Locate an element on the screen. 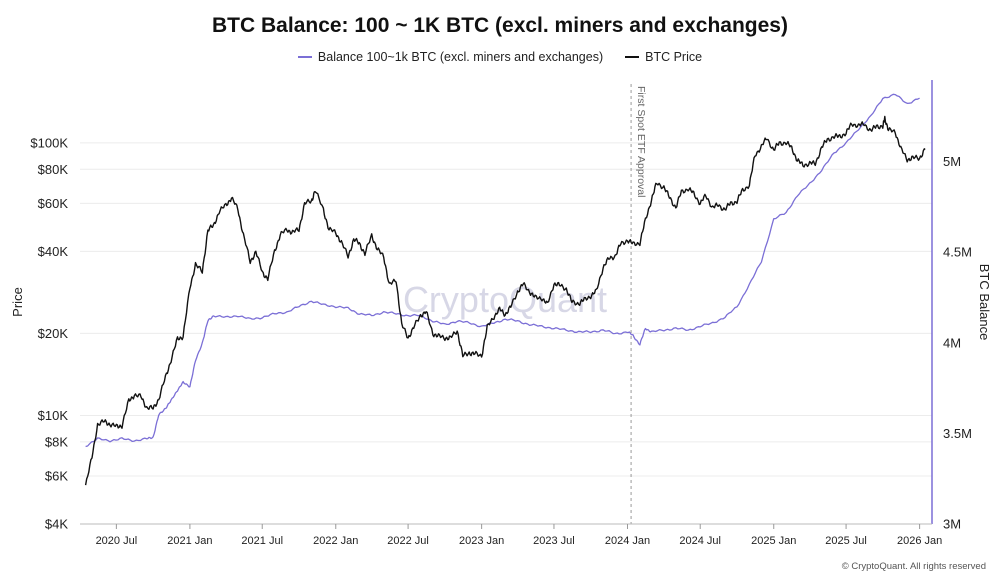  y-left-tick-40k: $40K is located at coordinates (53, 251).